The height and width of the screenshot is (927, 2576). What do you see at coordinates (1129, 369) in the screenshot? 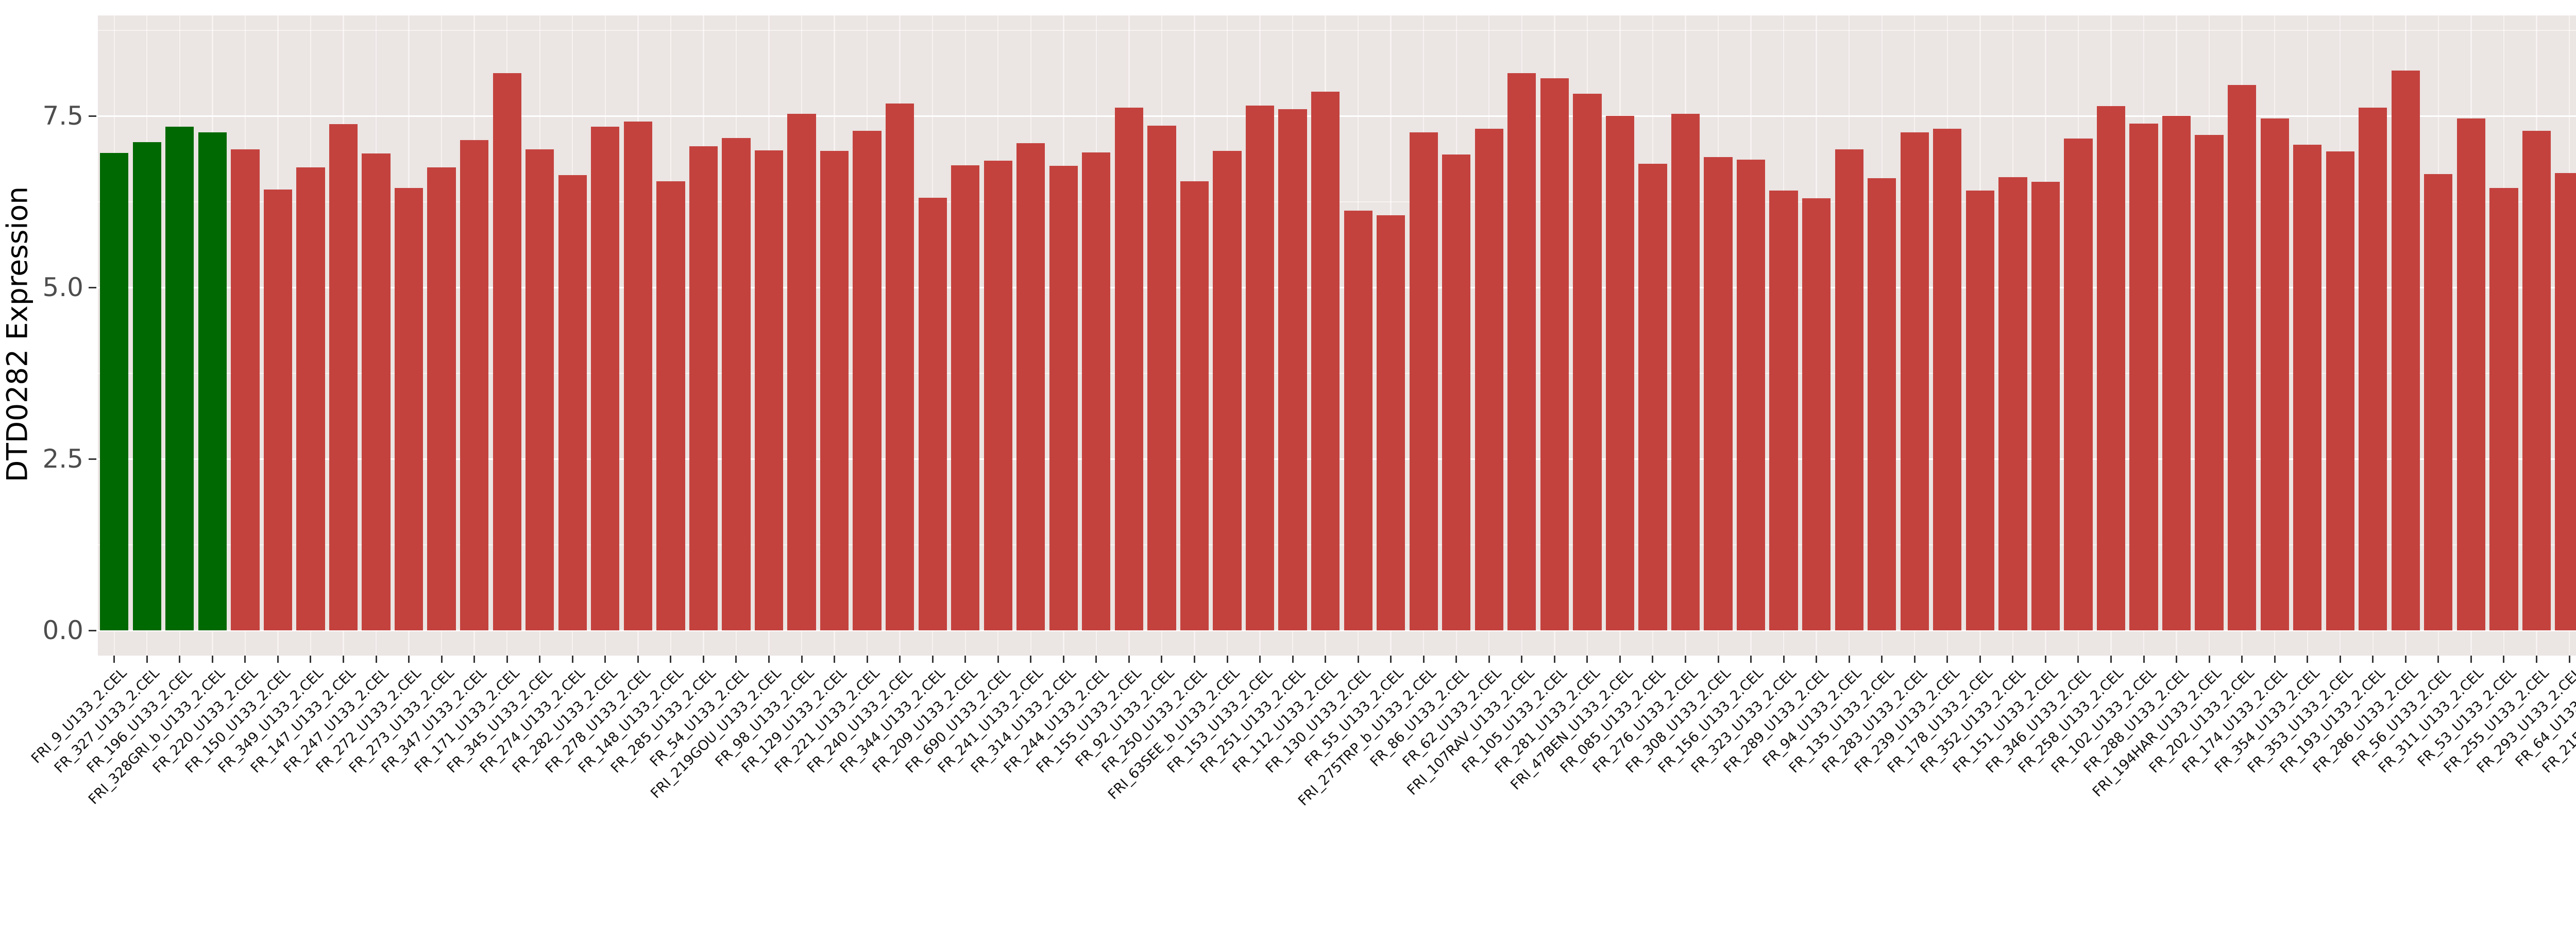
I see `bar-FR_155_U133_2.CEL` at bounding box center [1129, 369].